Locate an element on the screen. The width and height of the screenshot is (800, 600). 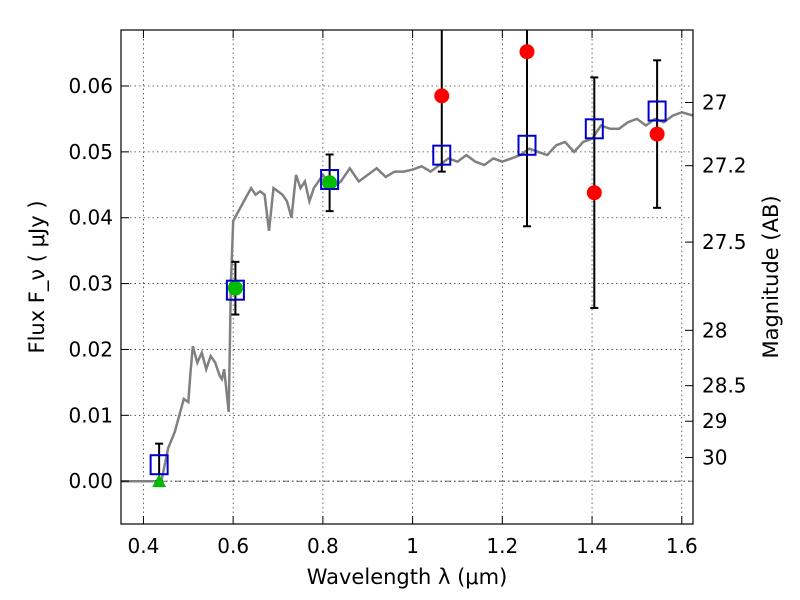
y-tick-label: 0.03 is located at coordinates (90, 284).